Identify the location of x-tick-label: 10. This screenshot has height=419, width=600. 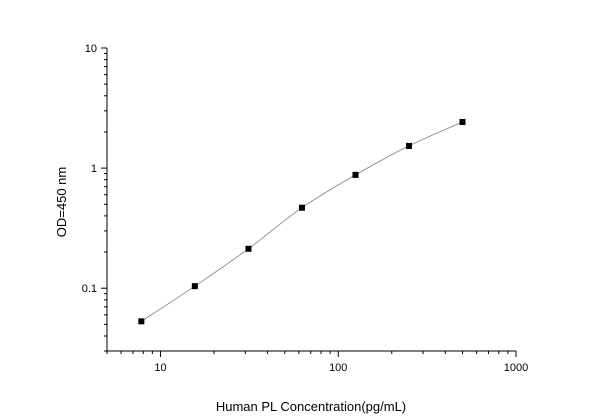
(160, 368).